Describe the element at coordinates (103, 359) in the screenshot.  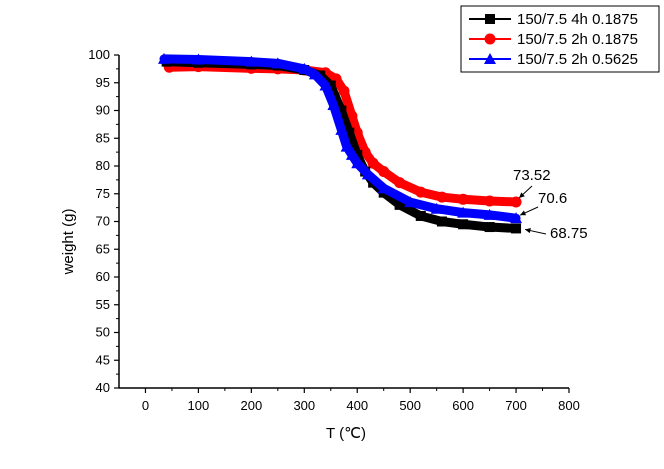
I see `y-tick-label: 45` at that location.